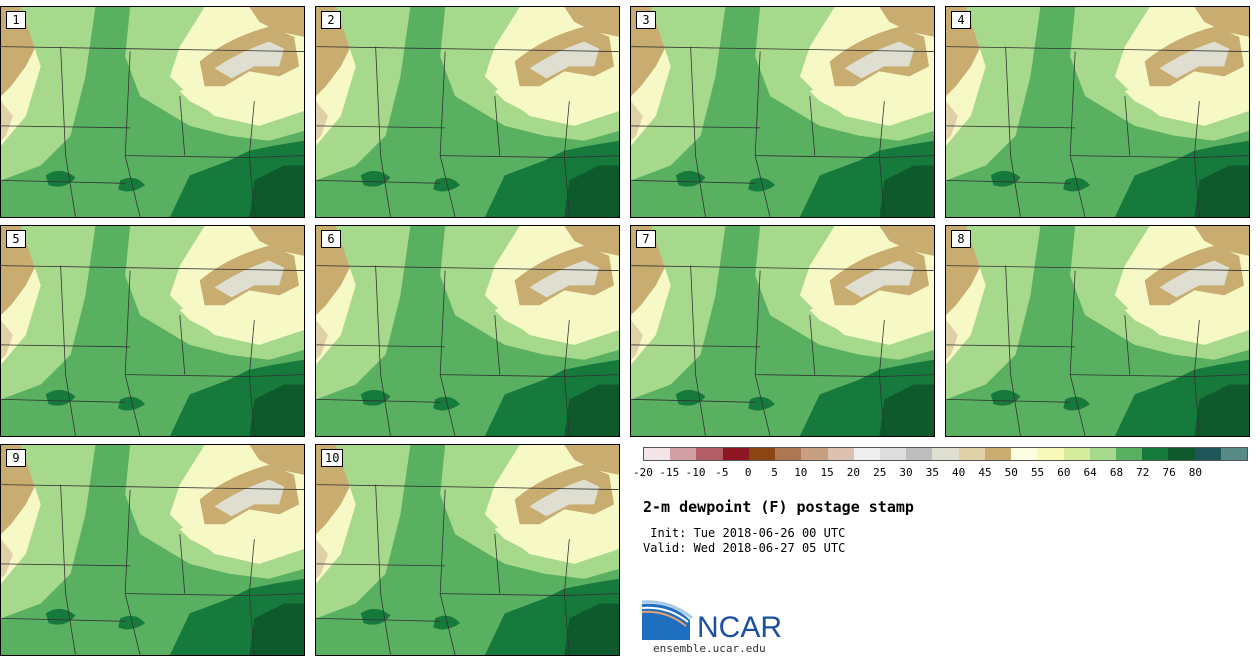 Image resolution: width=1260 pixels, height=657 pixels. What do you see at coordinates (1037, 472) in the screenshot?
I see `colorbar-tick-label: 55` at bounding box center [1037, 472].